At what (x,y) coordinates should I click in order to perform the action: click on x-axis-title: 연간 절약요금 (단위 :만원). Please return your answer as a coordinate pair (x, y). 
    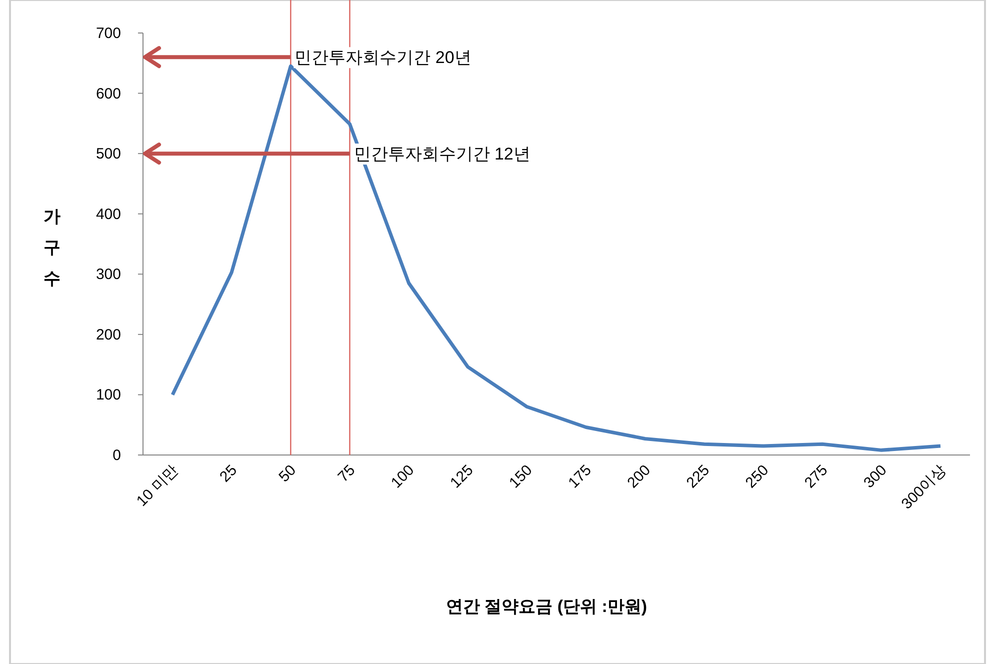
    Looking at the image, I should click on (547, 606).